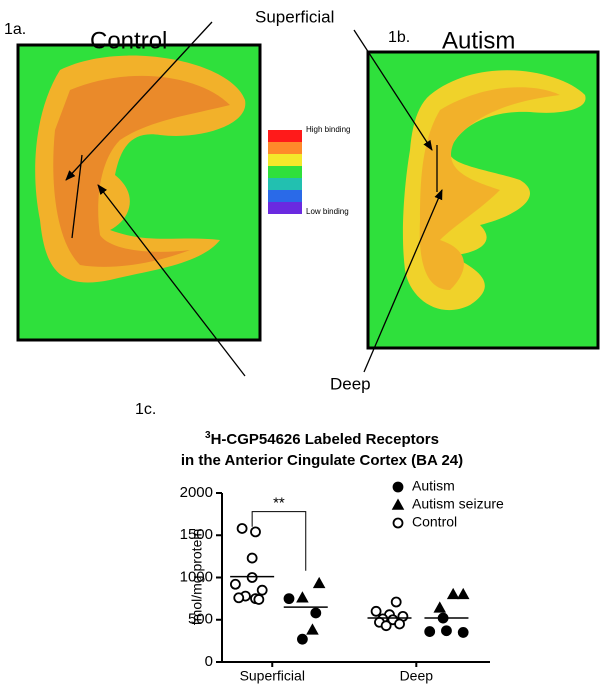  I want to click on chart-title: 3H-CGP54626 Labeled Receptors, so click(322, 439).